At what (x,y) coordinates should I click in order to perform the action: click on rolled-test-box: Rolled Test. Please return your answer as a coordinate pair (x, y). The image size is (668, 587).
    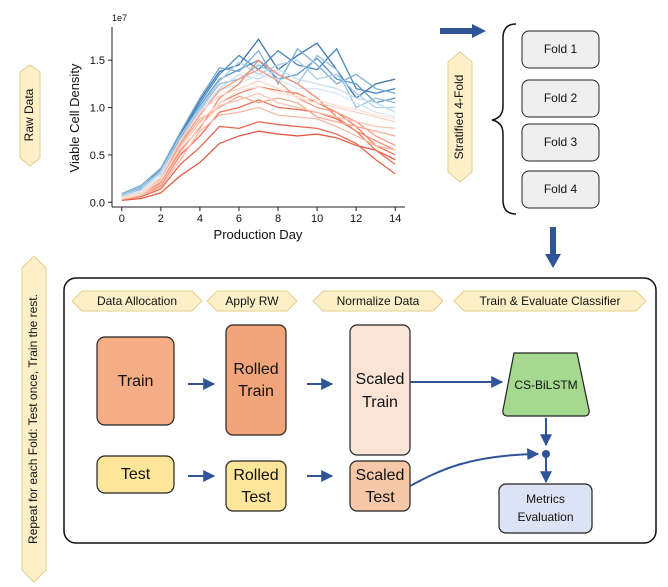
    Looking at the image, I should click on (256, 486).